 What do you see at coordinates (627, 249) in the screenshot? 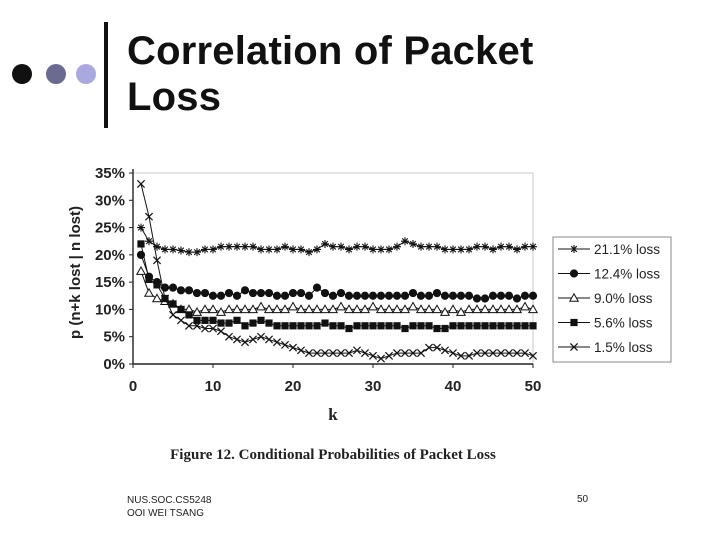
I see `legend-label: 21.1% loss` at bounding box center [627, 249].